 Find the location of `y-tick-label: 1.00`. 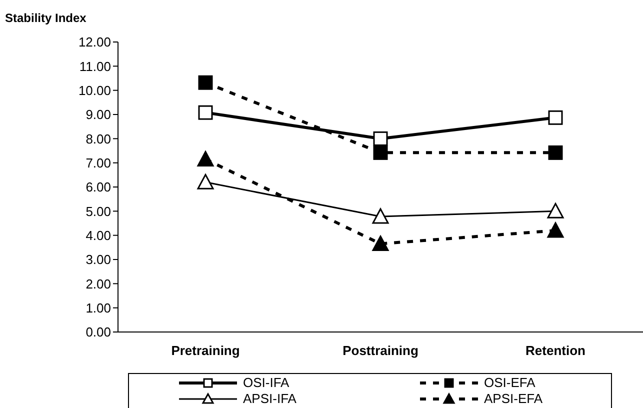

y-tick-label: 1.00 is located at coordinates (98, 308).